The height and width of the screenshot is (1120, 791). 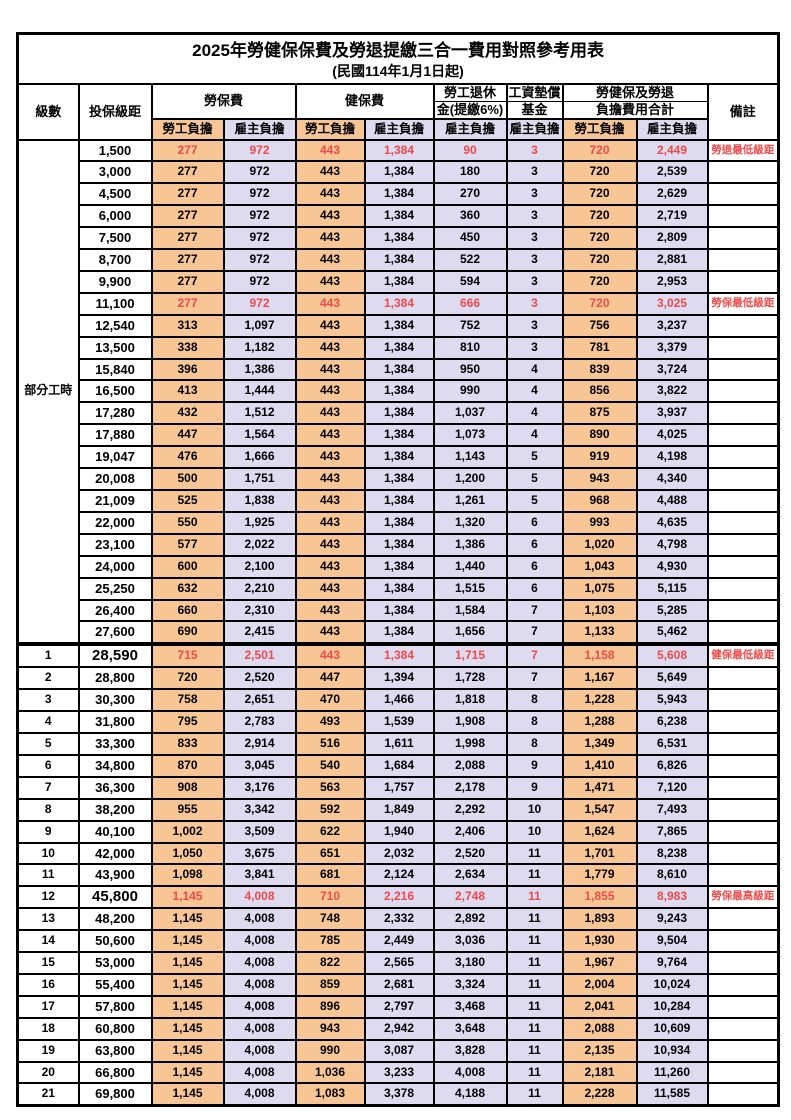 What do you see at coordinates (115, 566) in the screenshot?
I see `cell-bracket: 24,000` at bounding box center [115, 566].